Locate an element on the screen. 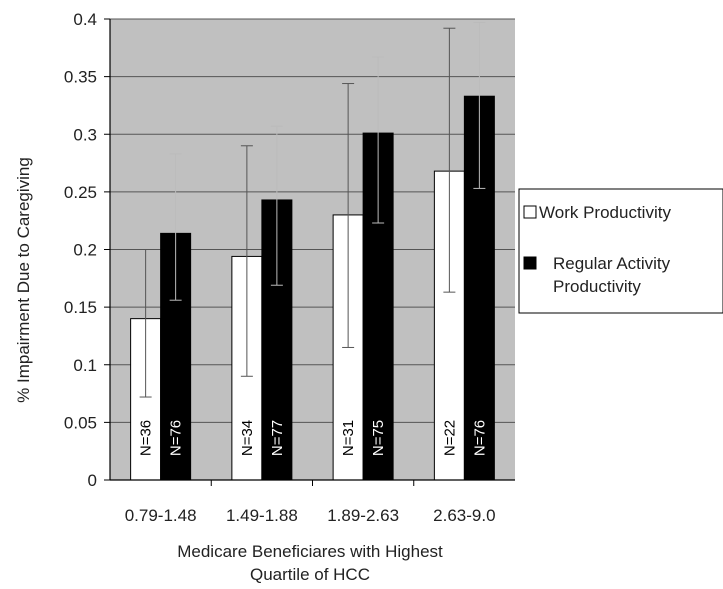 This screenshot has height=589, width=723. y-tick-label: 0.05 is located at coordinates (80, 422).